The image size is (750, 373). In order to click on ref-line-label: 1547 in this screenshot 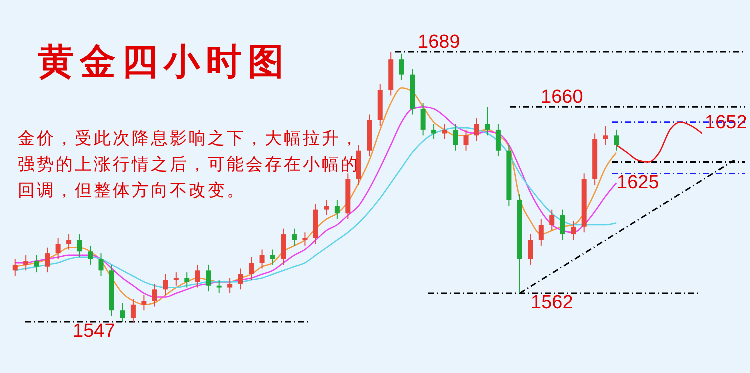, I will do `click(94, 331)`.